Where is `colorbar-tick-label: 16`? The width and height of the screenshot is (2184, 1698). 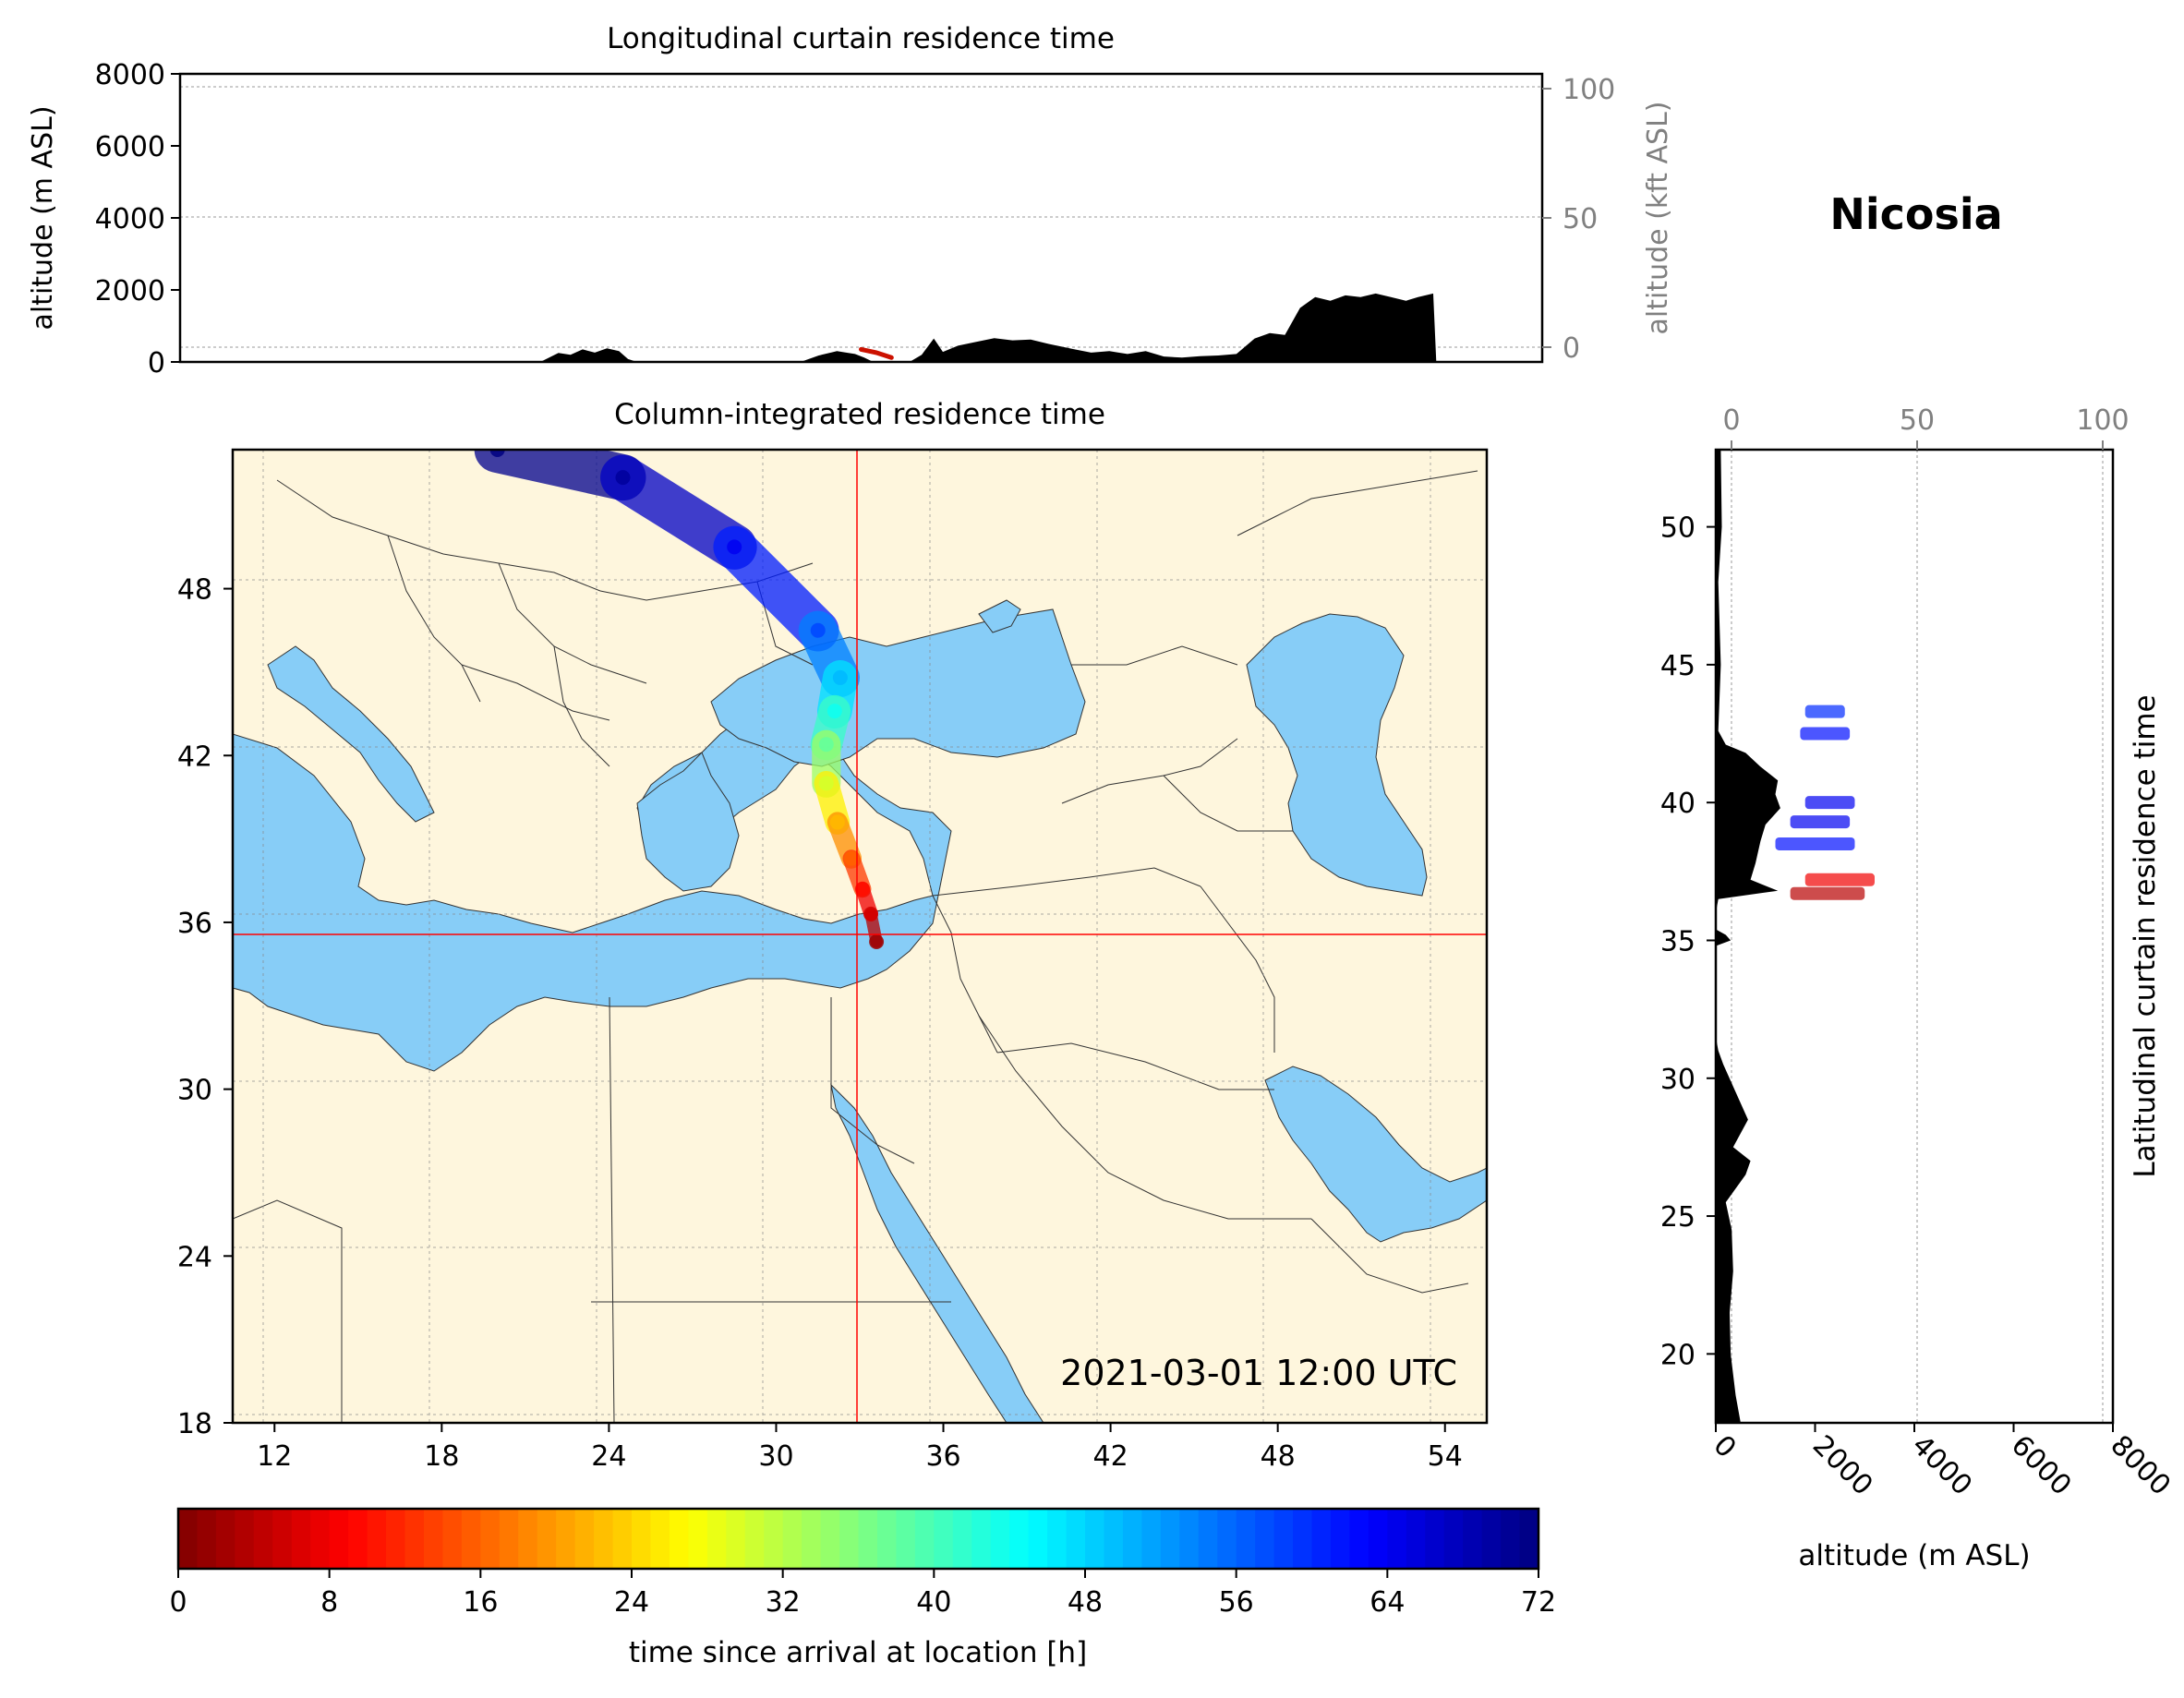
colorbar-tick-label: 16 is located at coordinates (480, 1602).